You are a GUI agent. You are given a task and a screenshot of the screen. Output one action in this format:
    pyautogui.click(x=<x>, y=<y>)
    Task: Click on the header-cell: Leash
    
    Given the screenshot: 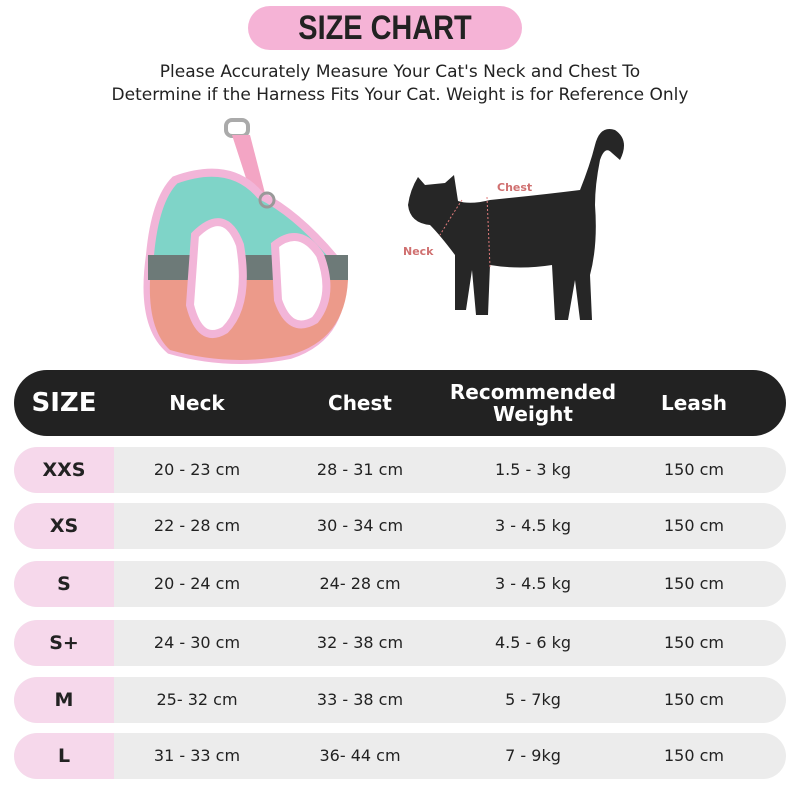 What is the action you would take?
    pyautogui.click(x=694, y=403)
    